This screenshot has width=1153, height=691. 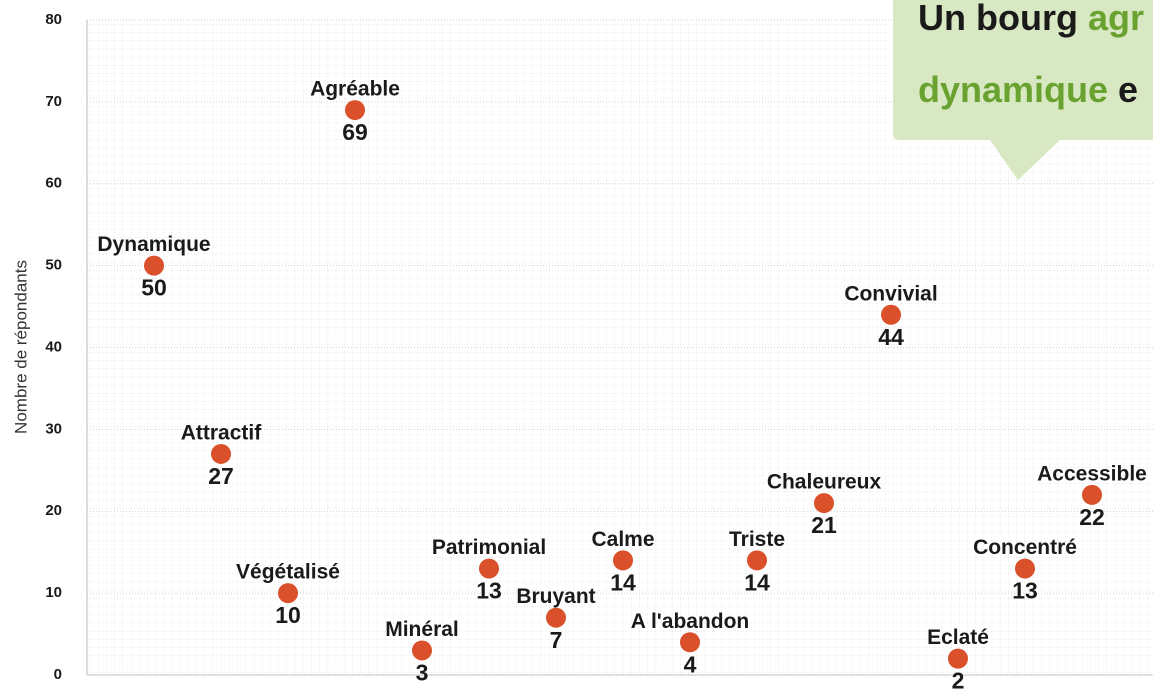 What do you see at coordinates (288, 572) in the screenshot?
I see `point-label: Végétalisé` at bounding box center [288, 572].